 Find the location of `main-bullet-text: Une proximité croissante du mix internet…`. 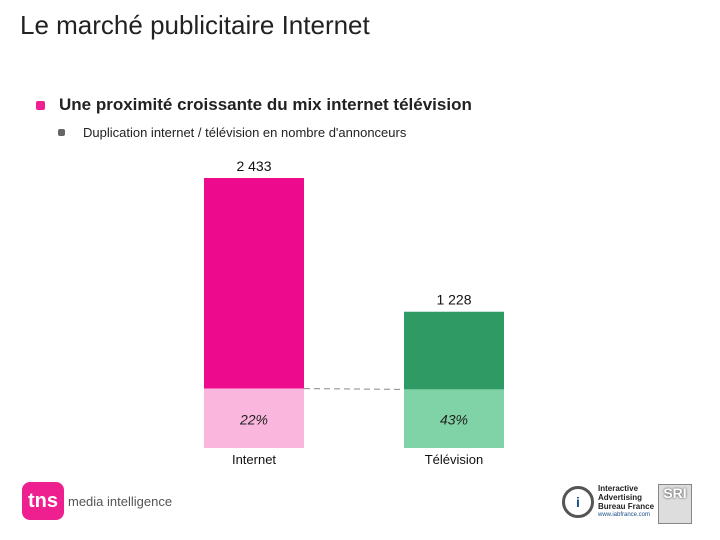

main-bullet-text: Une proximité croissante du mix internet… is located at coordinates (265, 104).